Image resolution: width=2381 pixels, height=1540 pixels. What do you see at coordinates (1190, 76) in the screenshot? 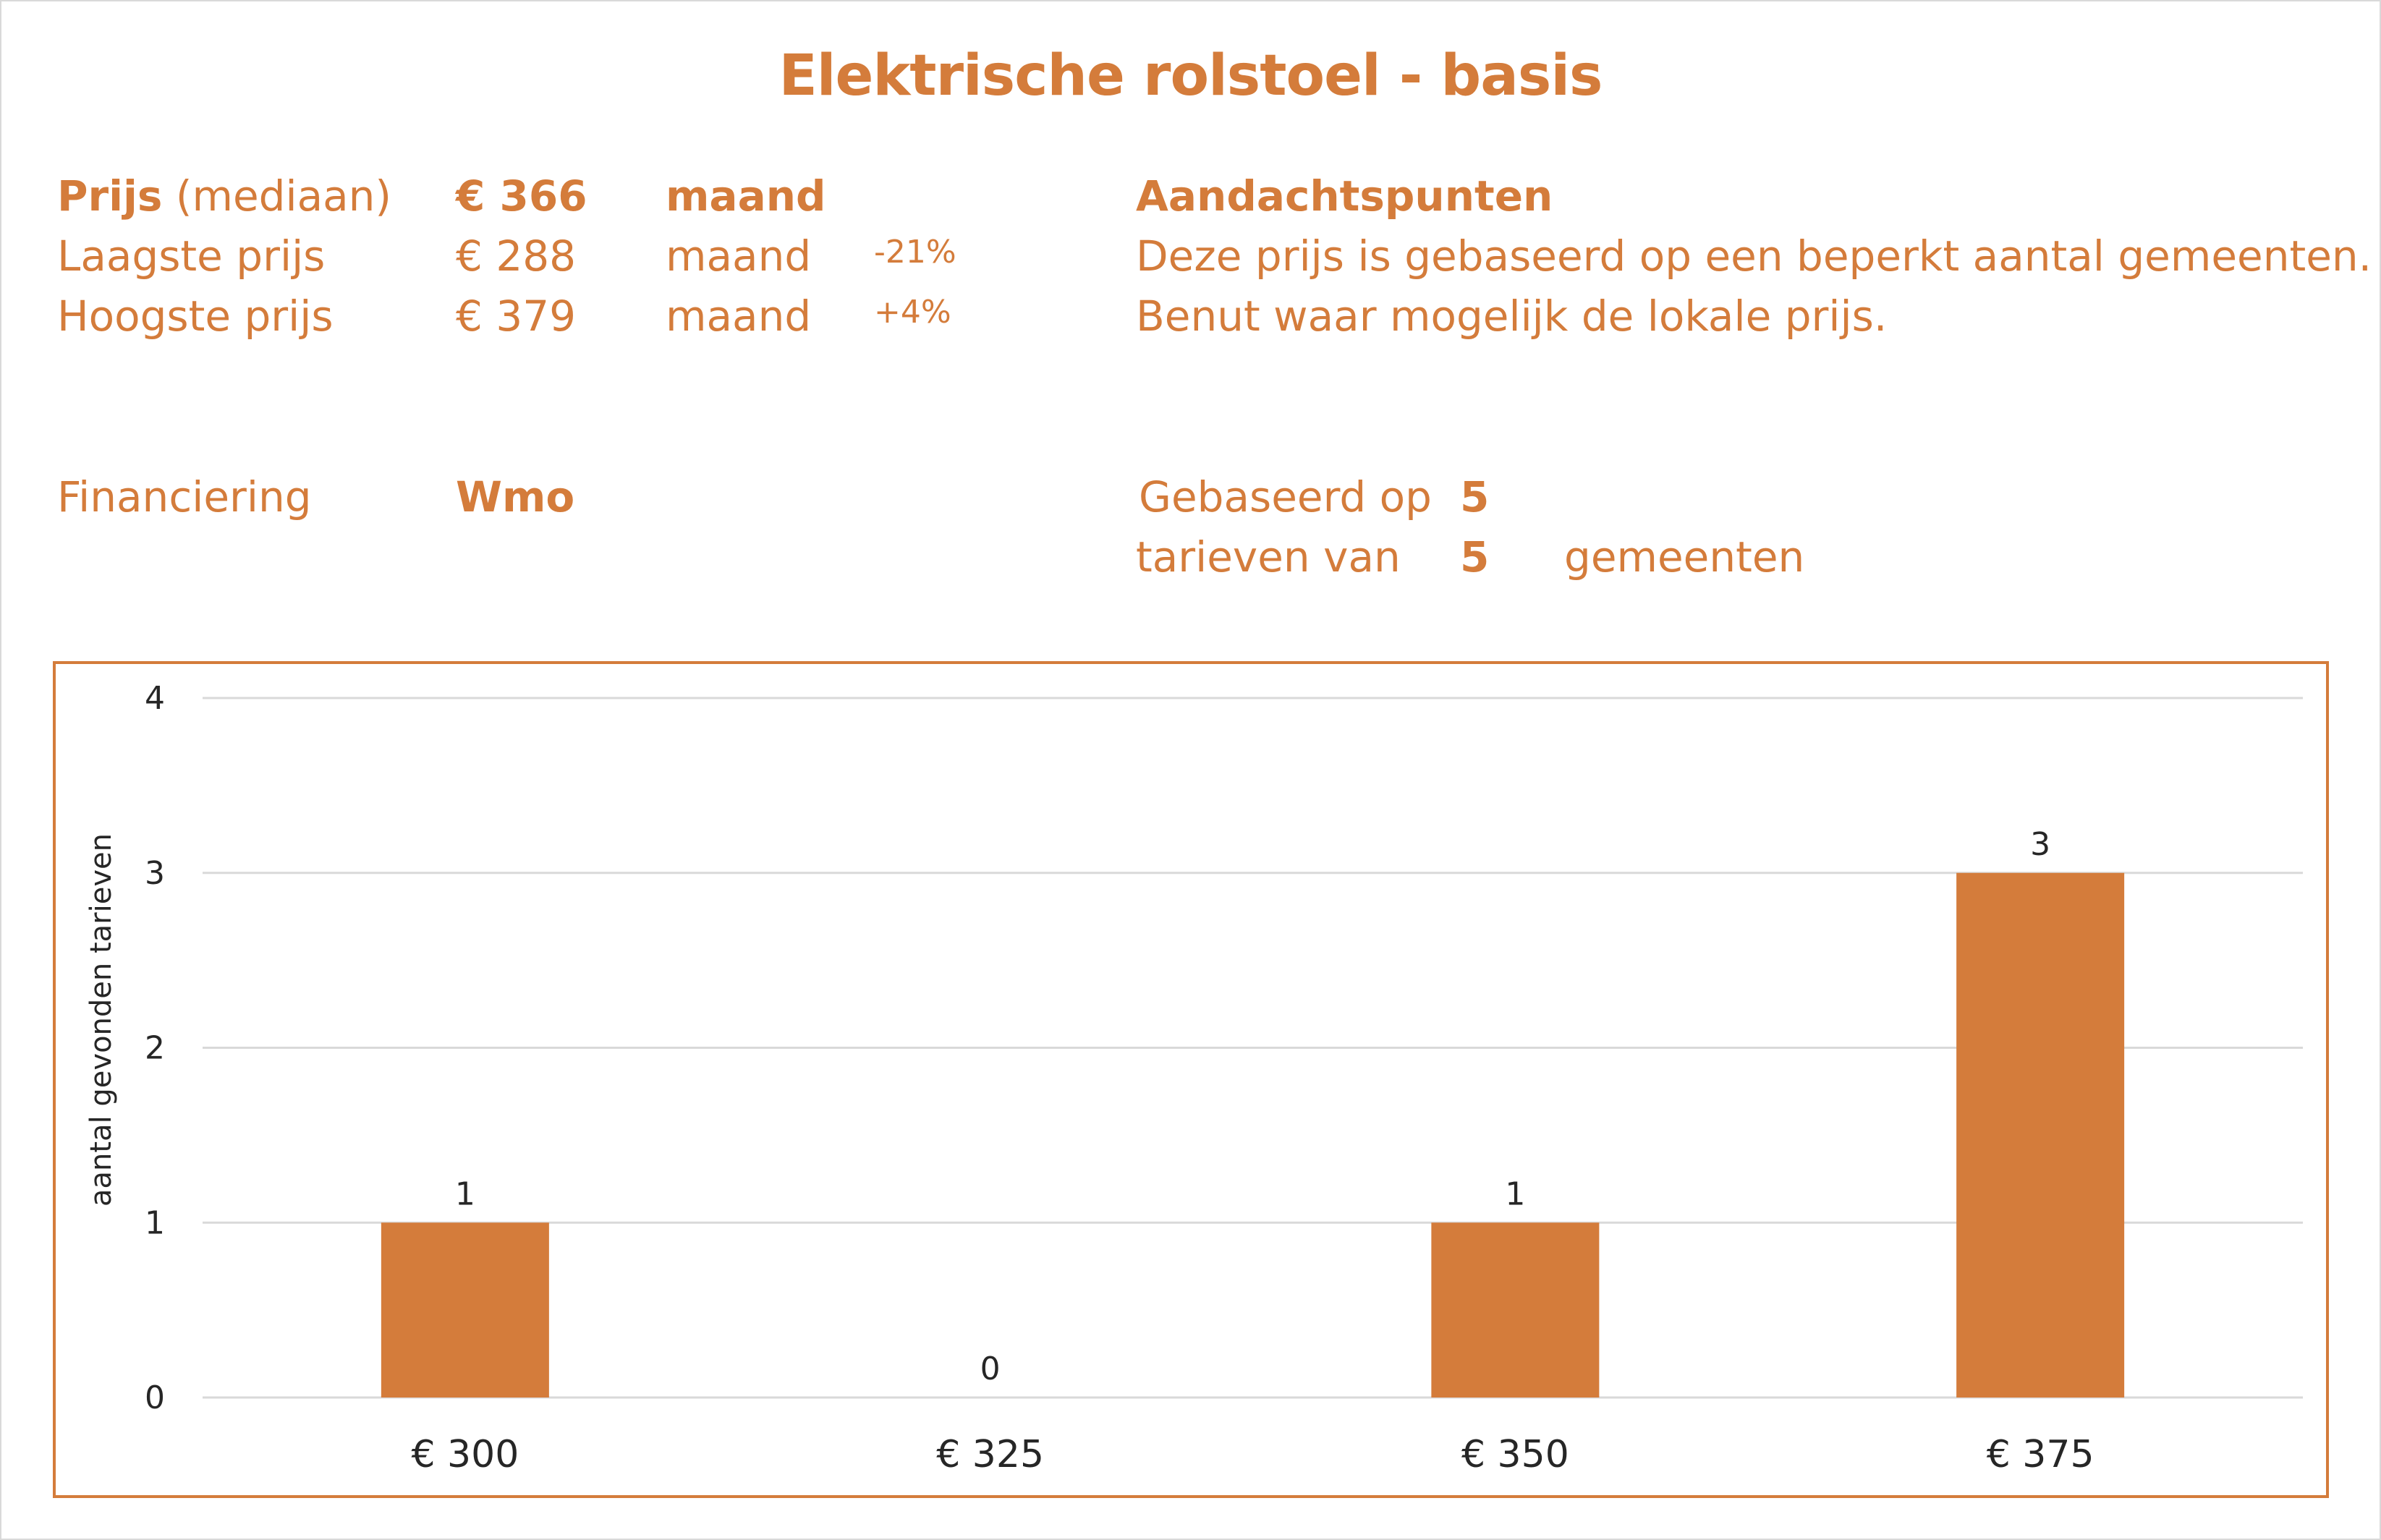
I see `page-title: Elektrische rolstoel - basis` at bounding box center [1190, 76].